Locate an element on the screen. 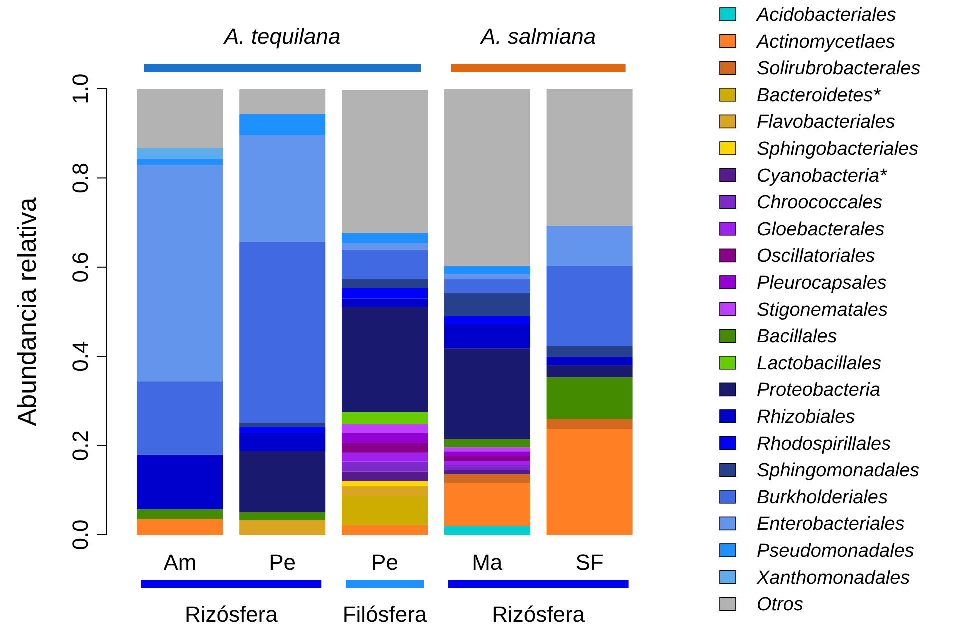 This screenshot has width=963, height=640. legend-label: Enterobacteriales is located at coordinates (831, 525).